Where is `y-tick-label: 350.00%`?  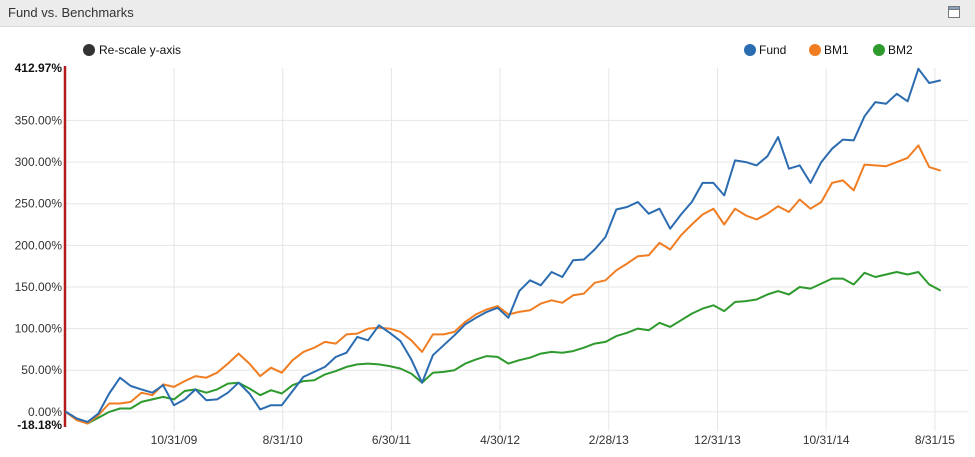
y-tick-label: 350.00% is located at coordinates (39, 120).